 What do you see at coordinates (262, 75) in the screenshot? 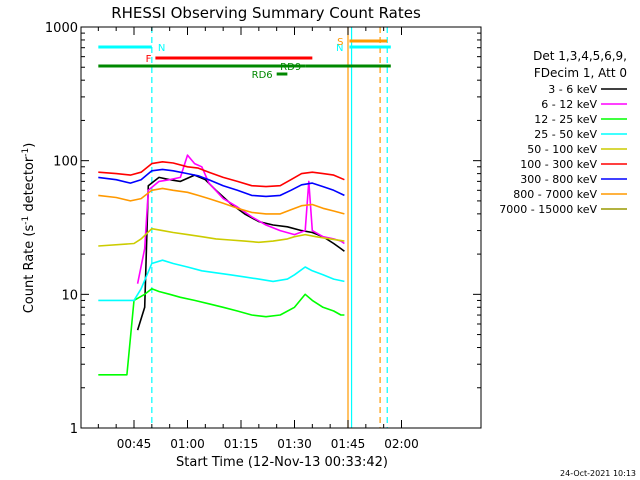
I see `flag-label-6: RD6` at bounding box center [262, 75].